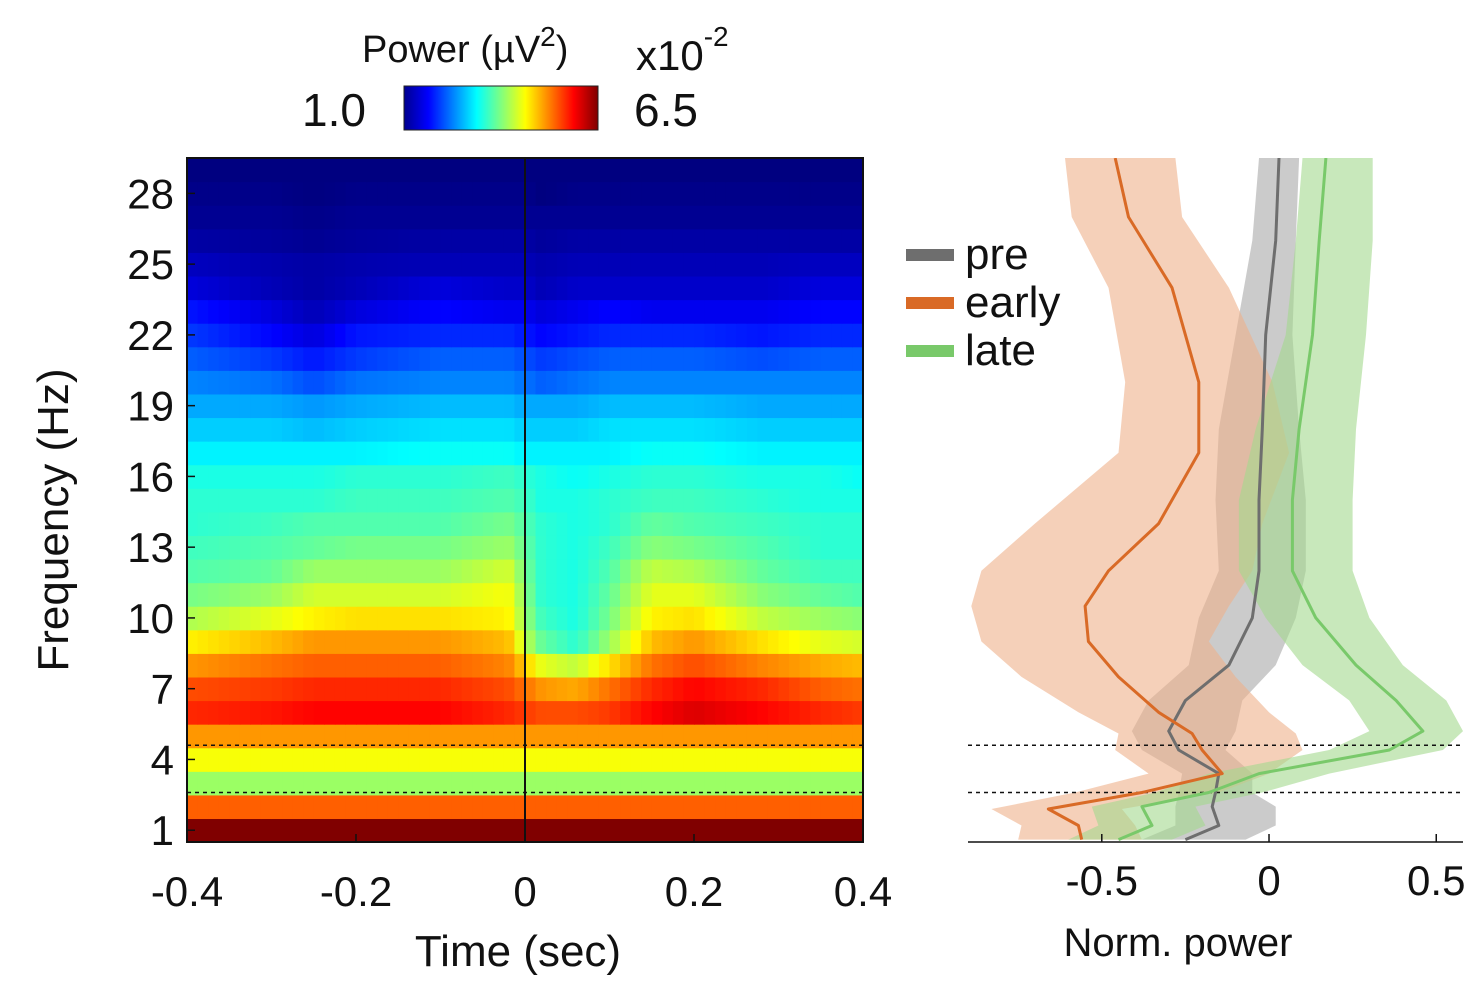 This screenshot has width=1468, height=982. What do you see at coordinates (1000, 350) in the screenshot?
I see `legend-label-late: late` at bounding box center [1000, 350].